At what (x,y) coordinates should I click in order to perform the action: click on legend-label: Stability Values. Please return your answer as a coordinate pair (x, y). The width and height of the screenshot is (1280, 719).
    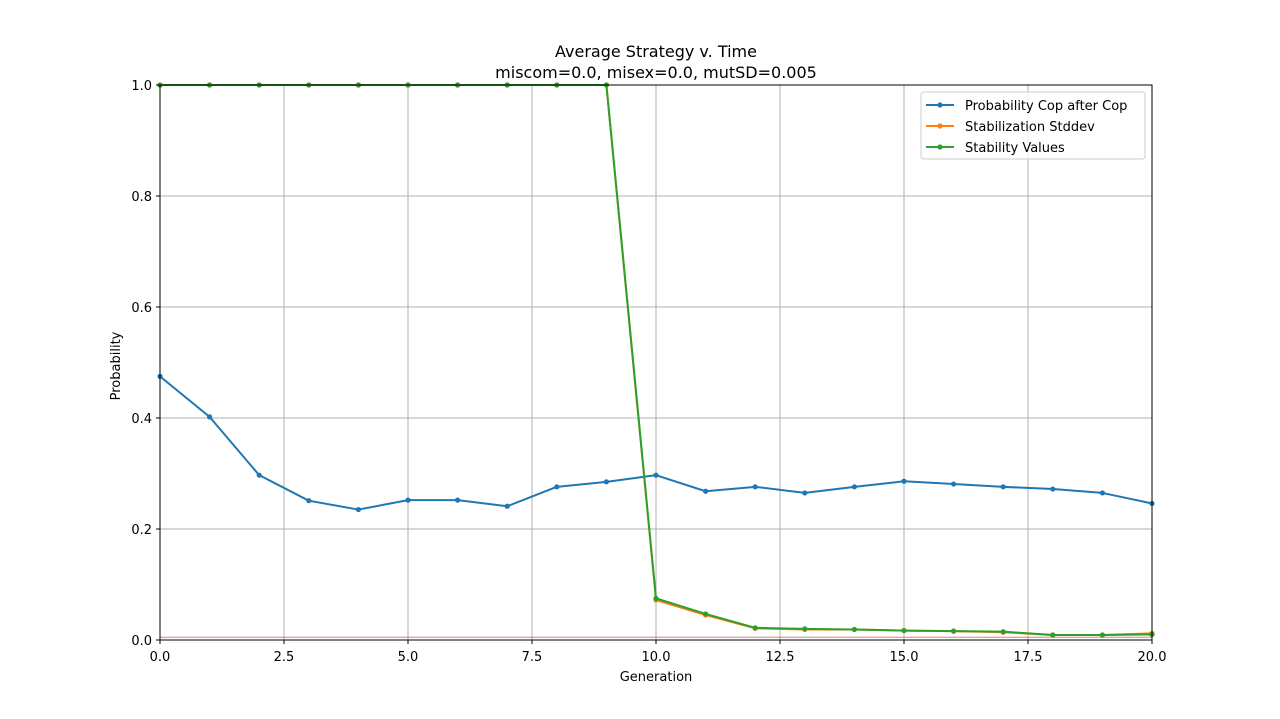
    Looking at the image, I should click on (1015, 148).